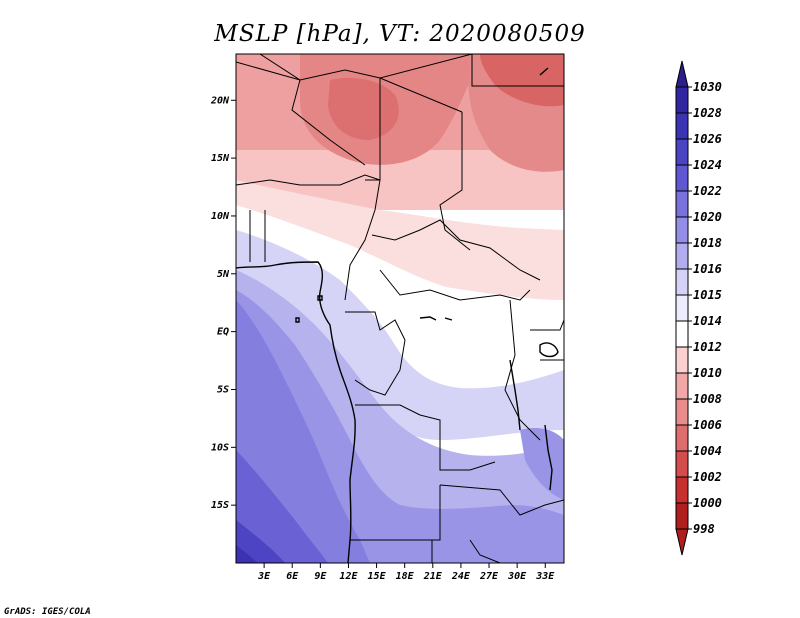 Image resolution: width=800 pixels, height=618 pixels. I want to click on lake-victoria, so click(549, 350).